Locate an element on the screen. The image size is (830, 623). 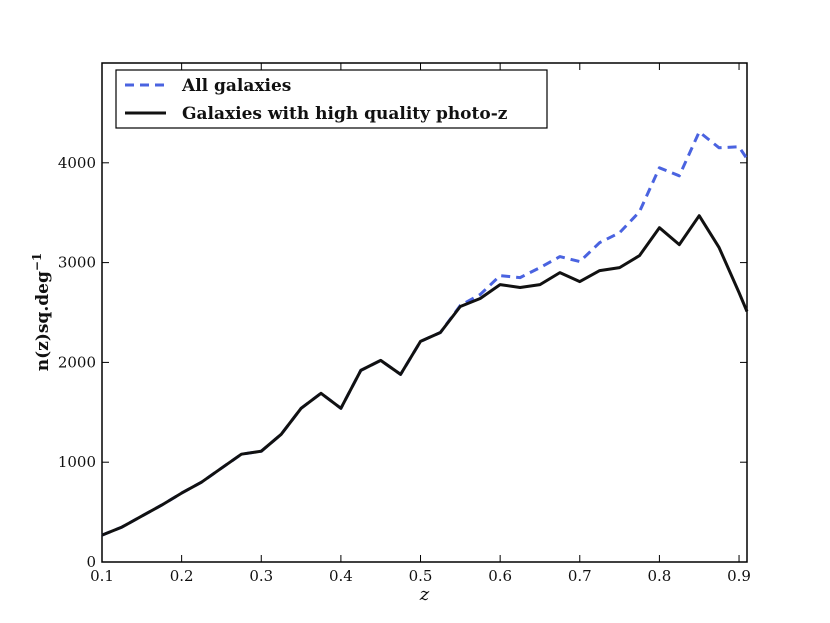
legend-label-high-quality: Galaxies with high quality photo-z is located at coordinates (345, 114).